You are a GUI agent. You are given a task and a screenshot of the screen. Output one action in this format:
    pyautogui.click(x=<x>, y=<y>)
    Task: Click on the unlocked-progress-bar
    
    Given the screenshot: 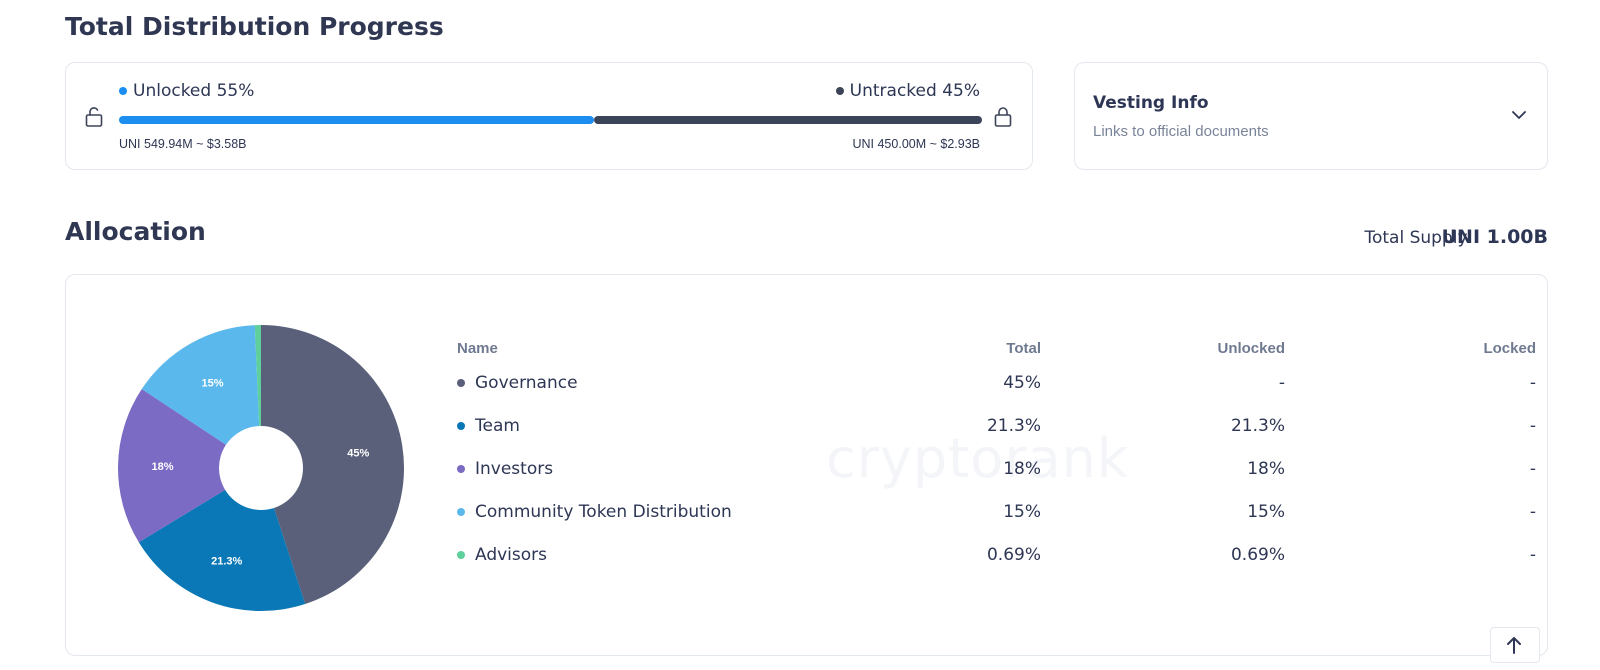 What is the action you would take?
    pyautogui.click(x=356, y=120)
    